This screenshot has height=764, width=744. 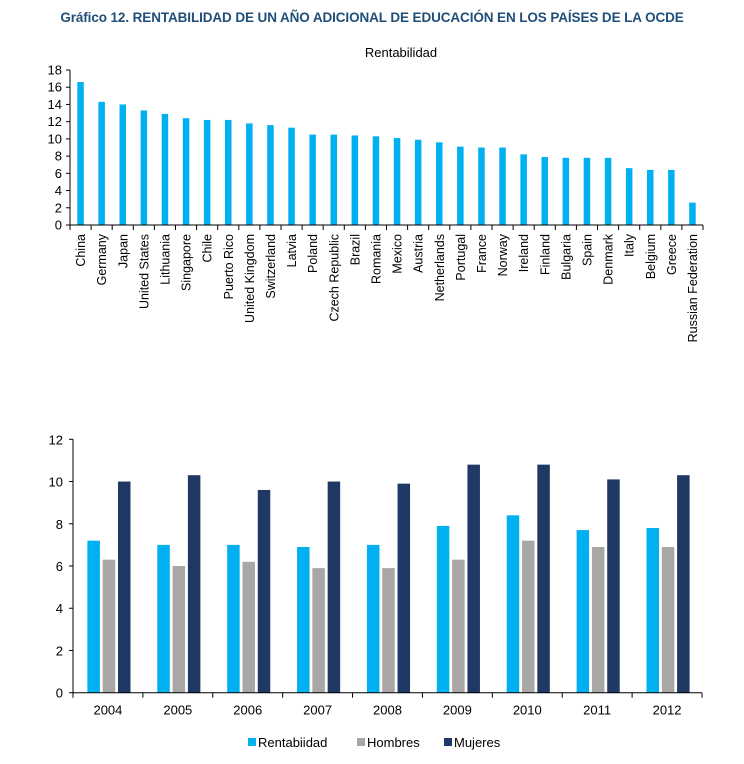 I want to click on x-category-label: 2005, so click(x=177, y=710).